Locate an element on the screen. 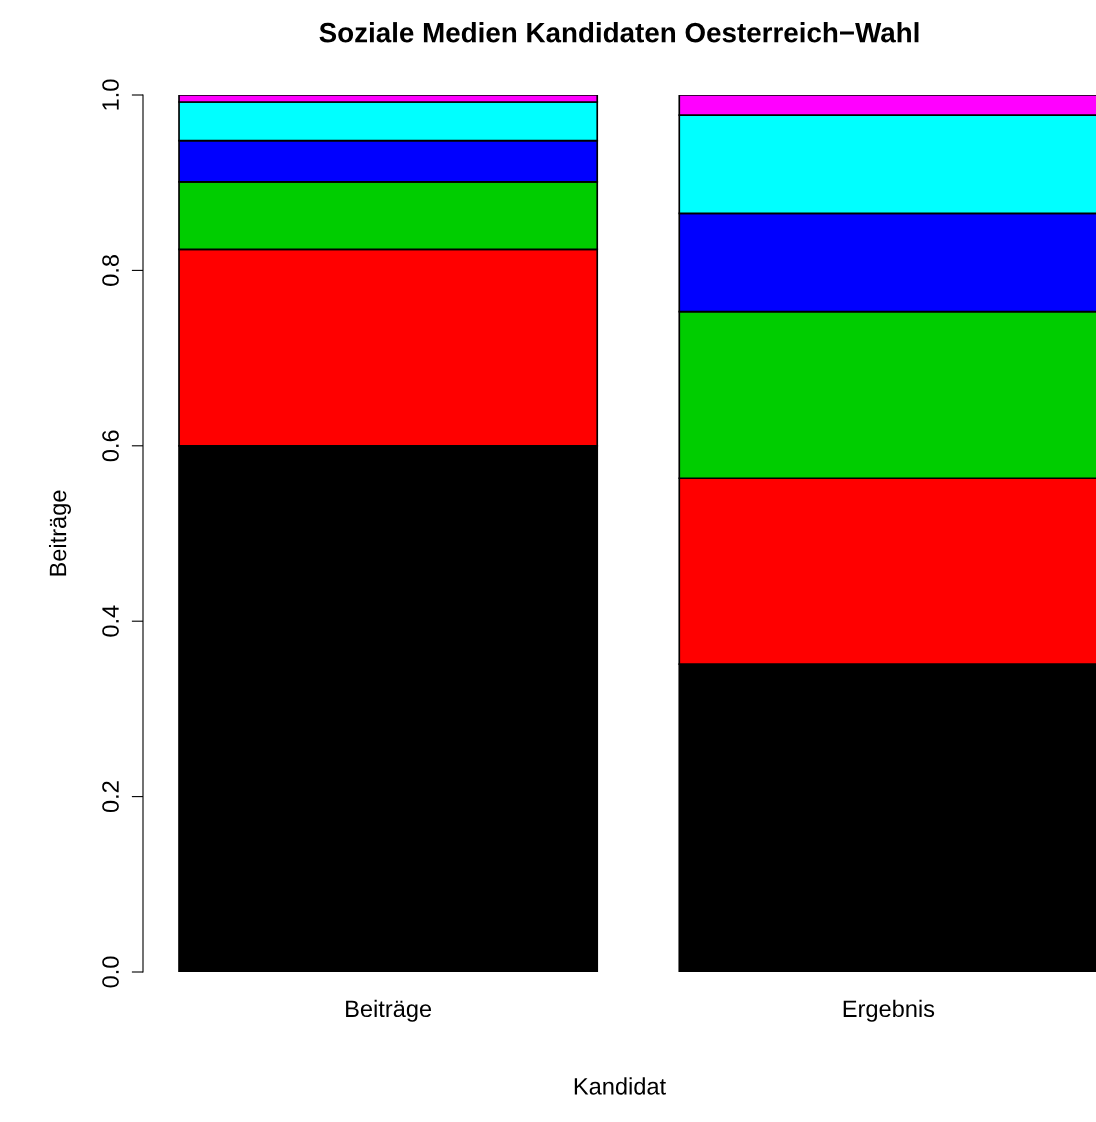 The width and height of the screenshot is (1096, 1122). y-tick-label: 0.4 is located at coordinates (110, 621).